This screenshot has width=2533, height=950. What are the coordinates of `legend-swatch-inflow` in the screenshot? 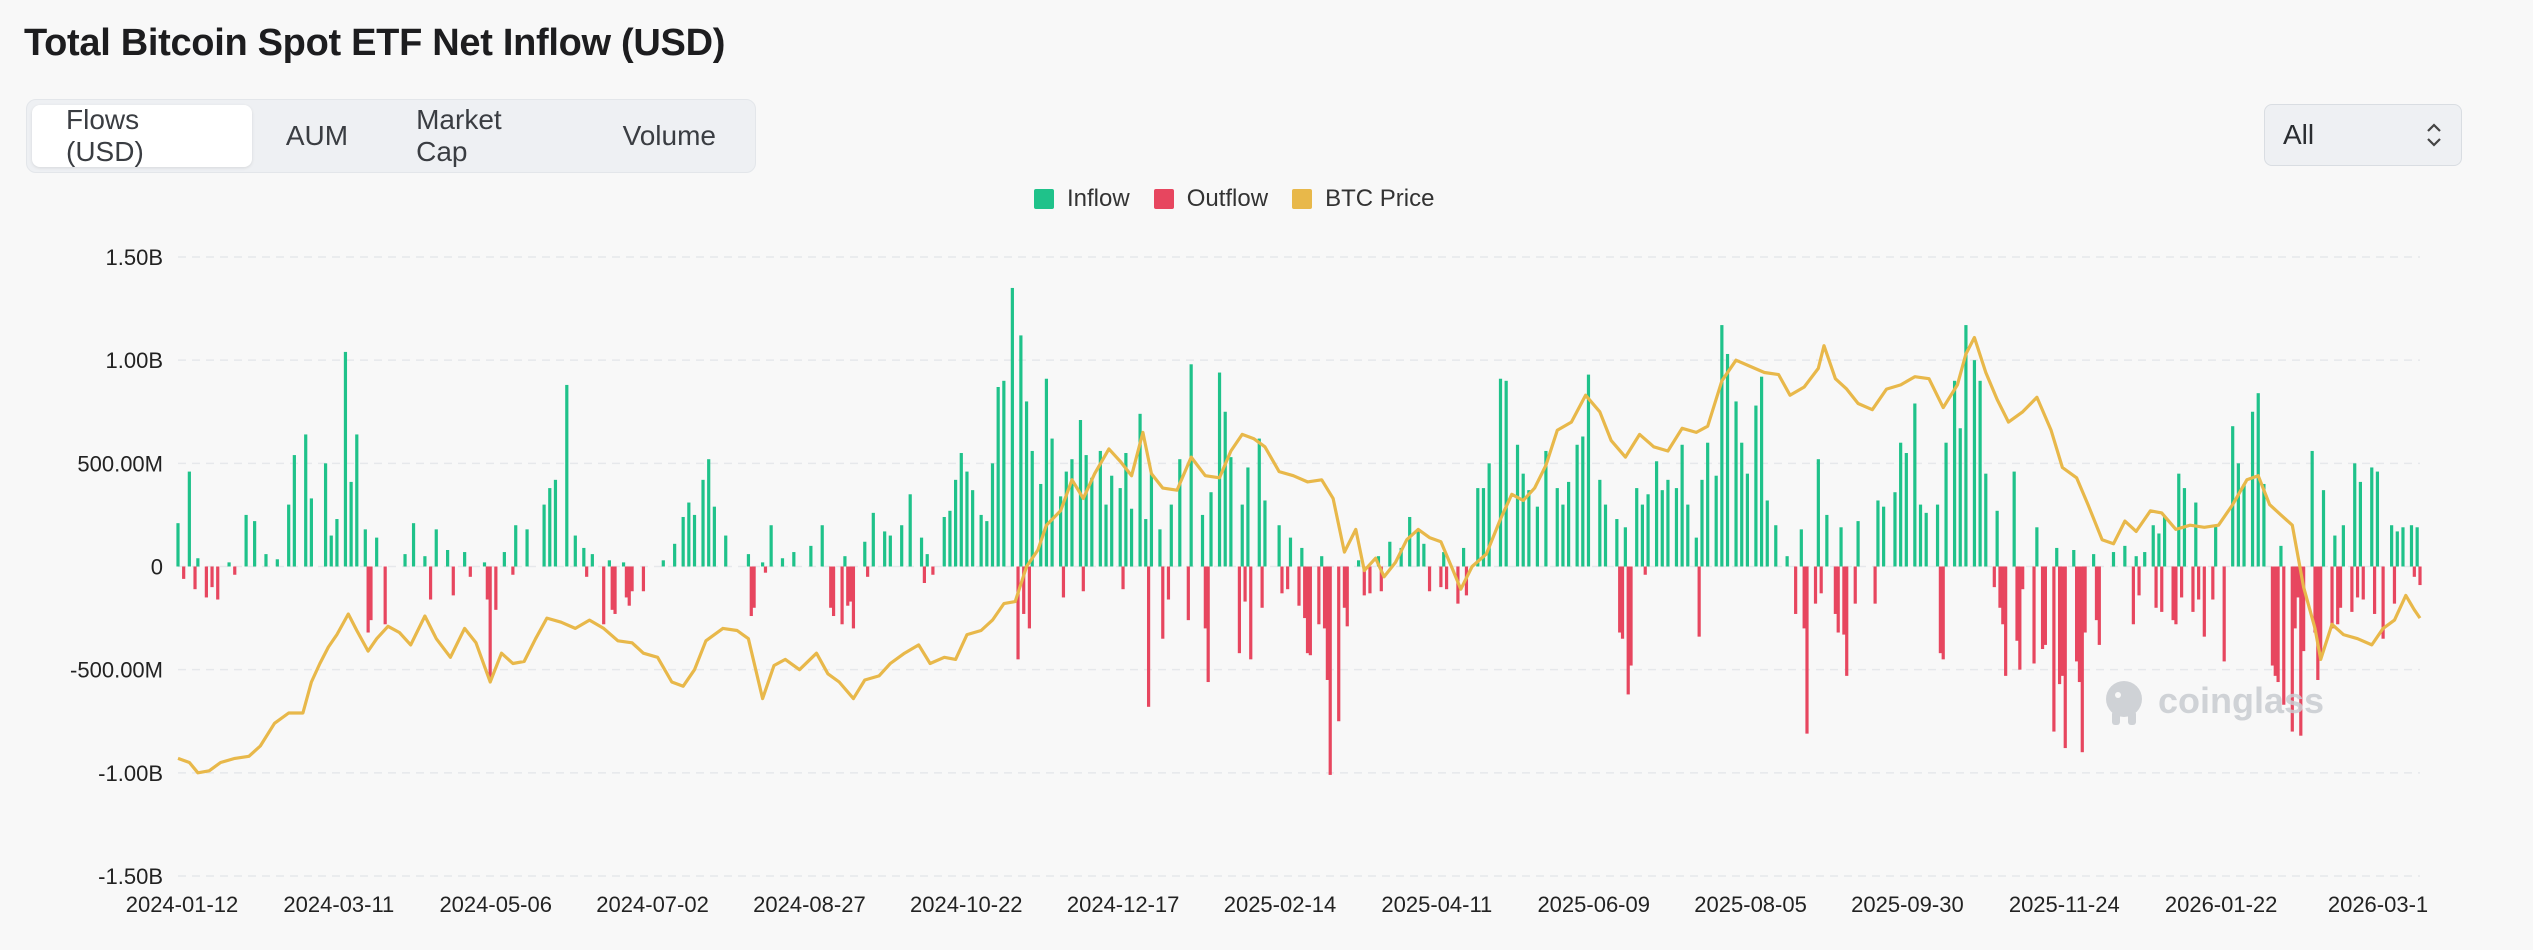 It's located at (1044, 199).